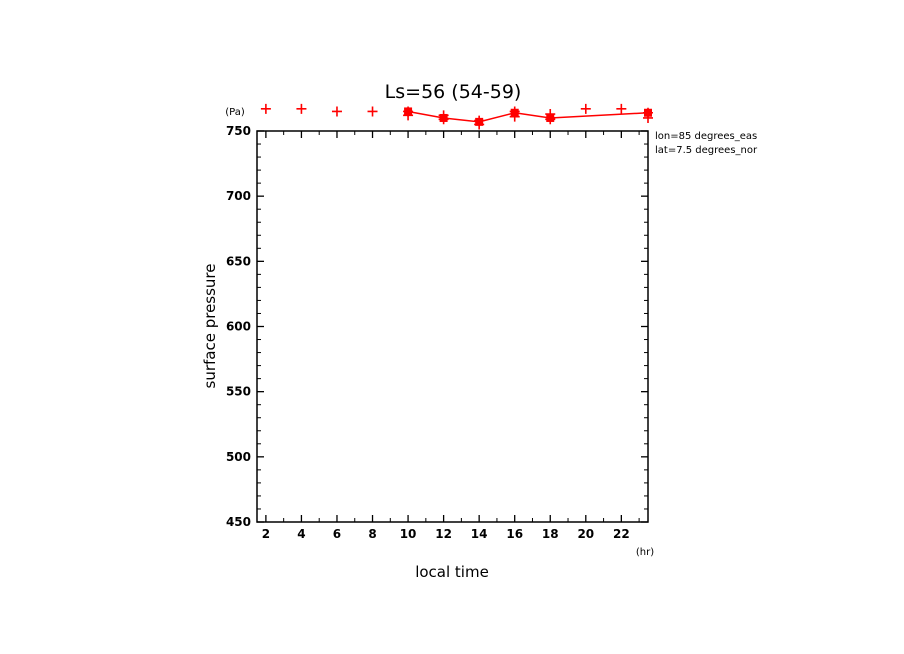 The width and height of the screenshot is (904, 654). What do you see at coordinates (301, 534) in the screenshot?
I see `x-tick-label: 4` at bounding box center [301, 534].